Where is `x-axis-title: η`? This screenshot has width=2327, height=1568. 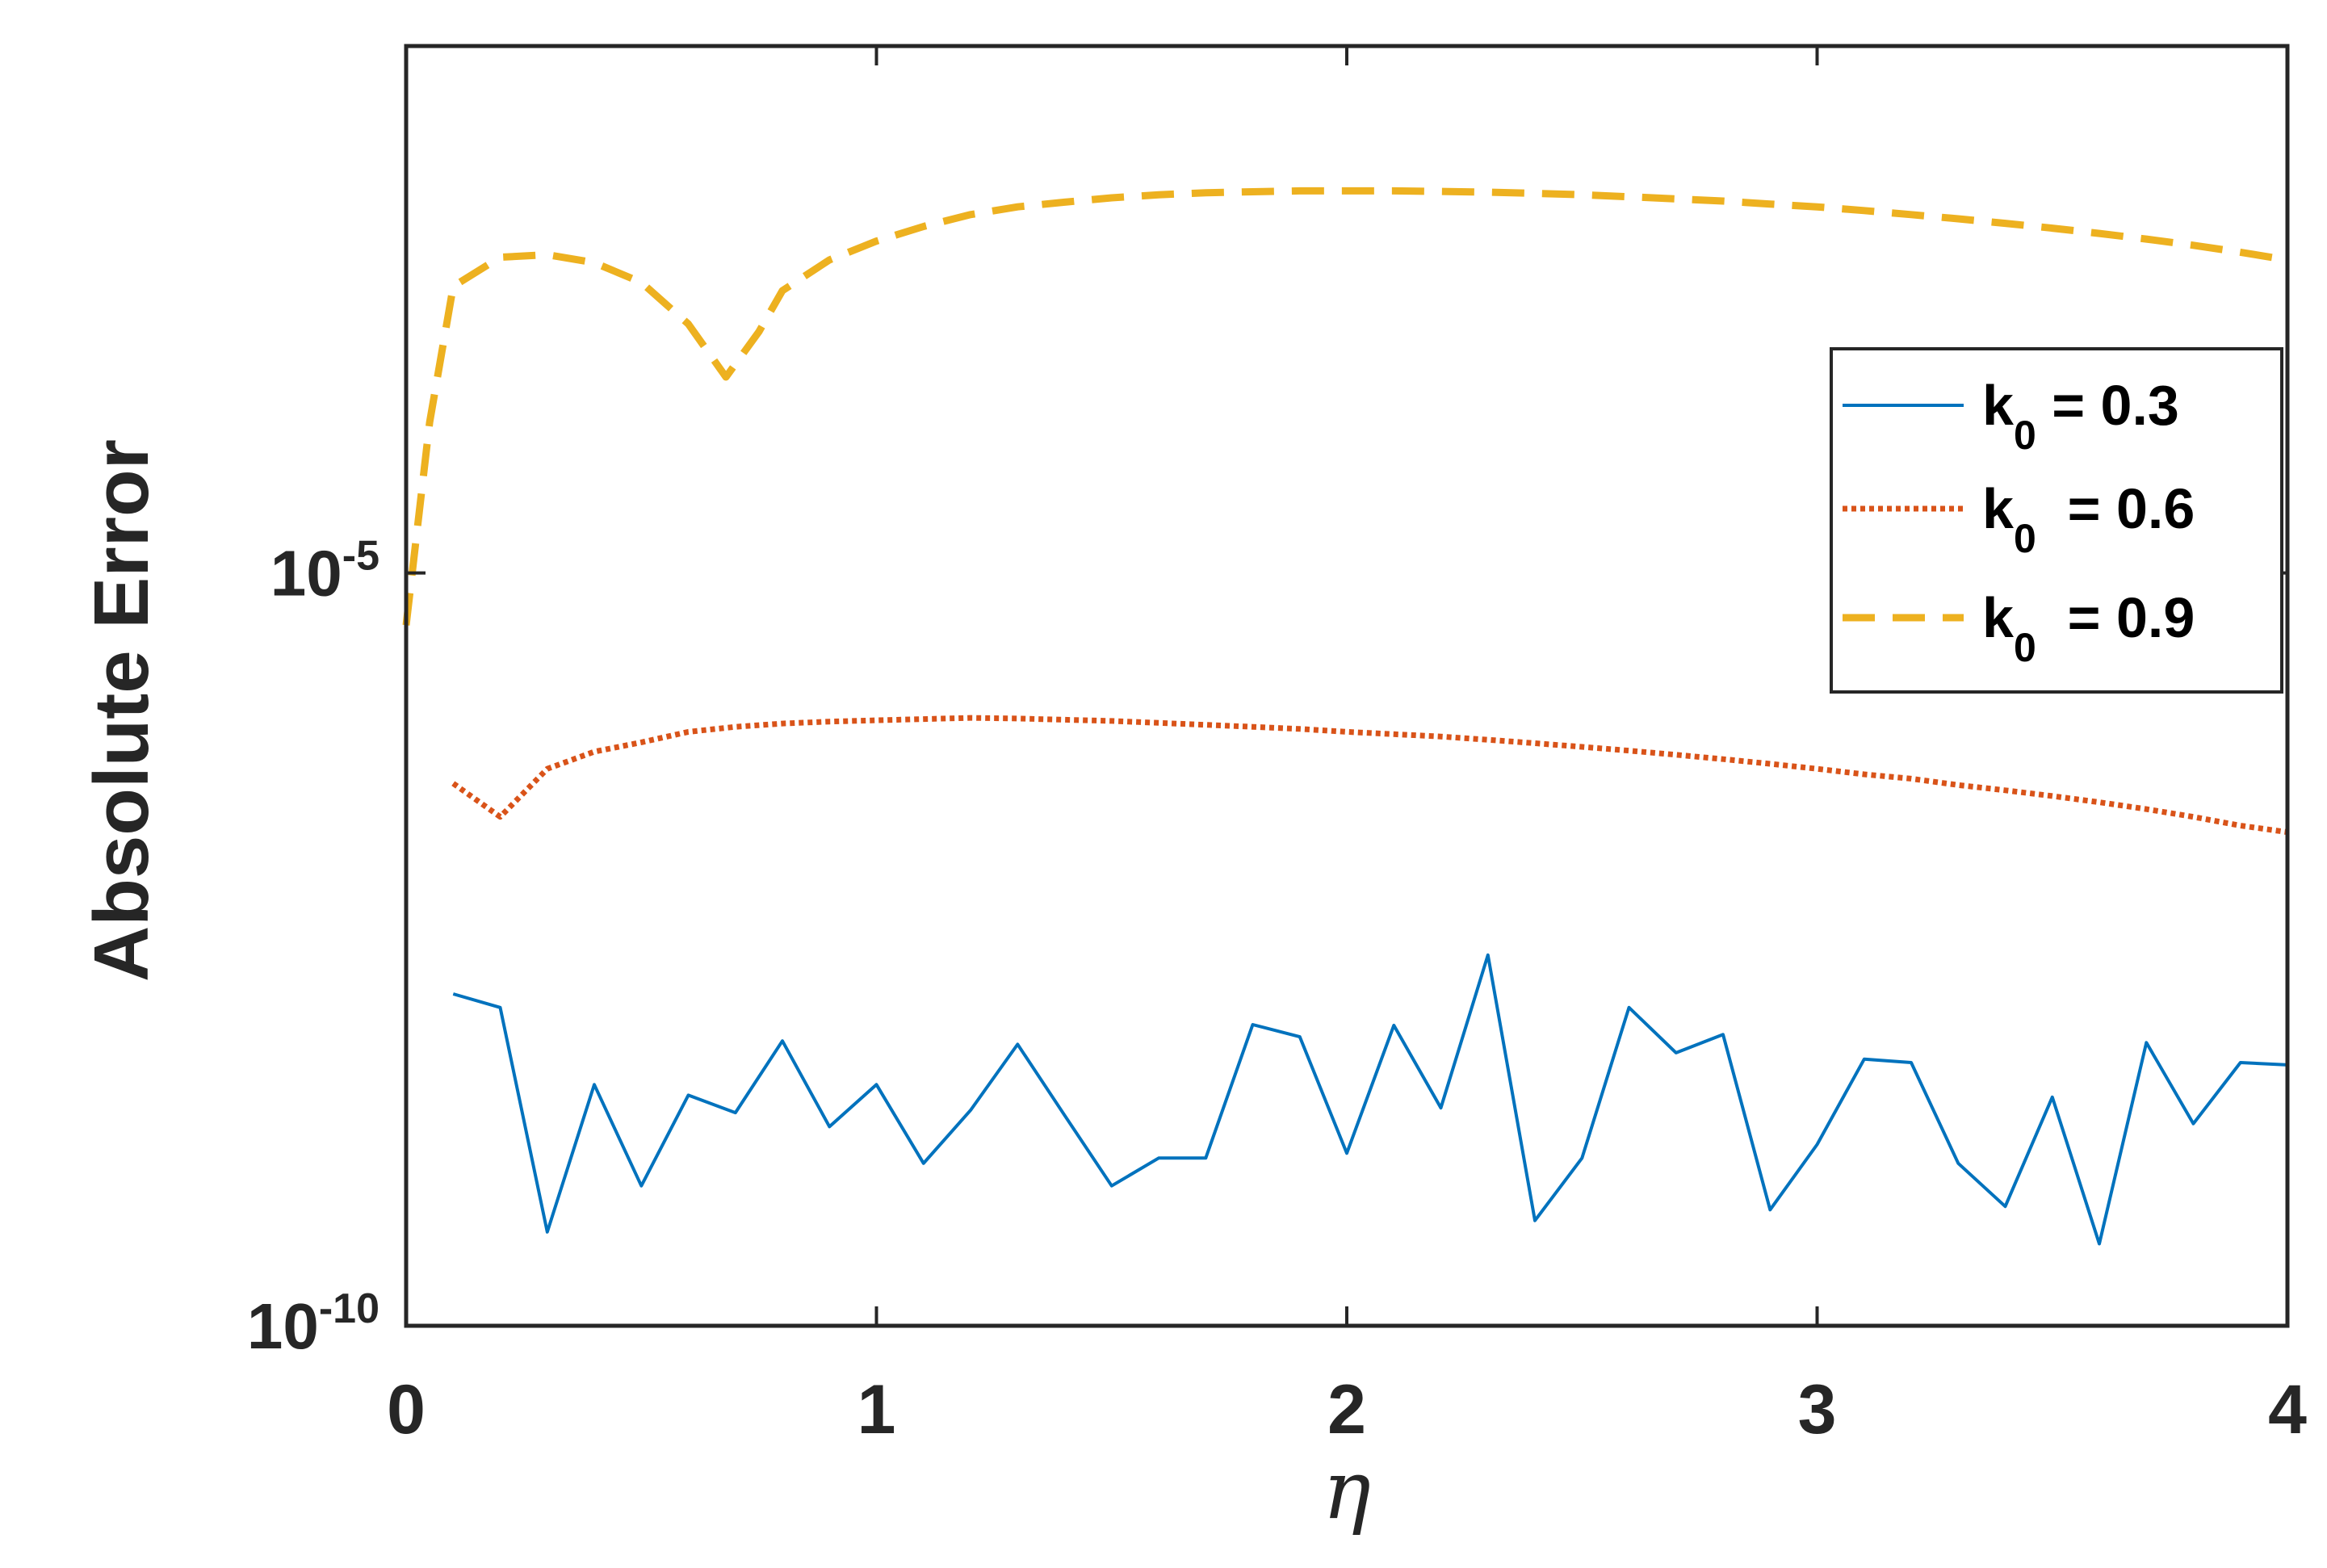
x-axis-title: η is located at coordinates (1347, 1490).